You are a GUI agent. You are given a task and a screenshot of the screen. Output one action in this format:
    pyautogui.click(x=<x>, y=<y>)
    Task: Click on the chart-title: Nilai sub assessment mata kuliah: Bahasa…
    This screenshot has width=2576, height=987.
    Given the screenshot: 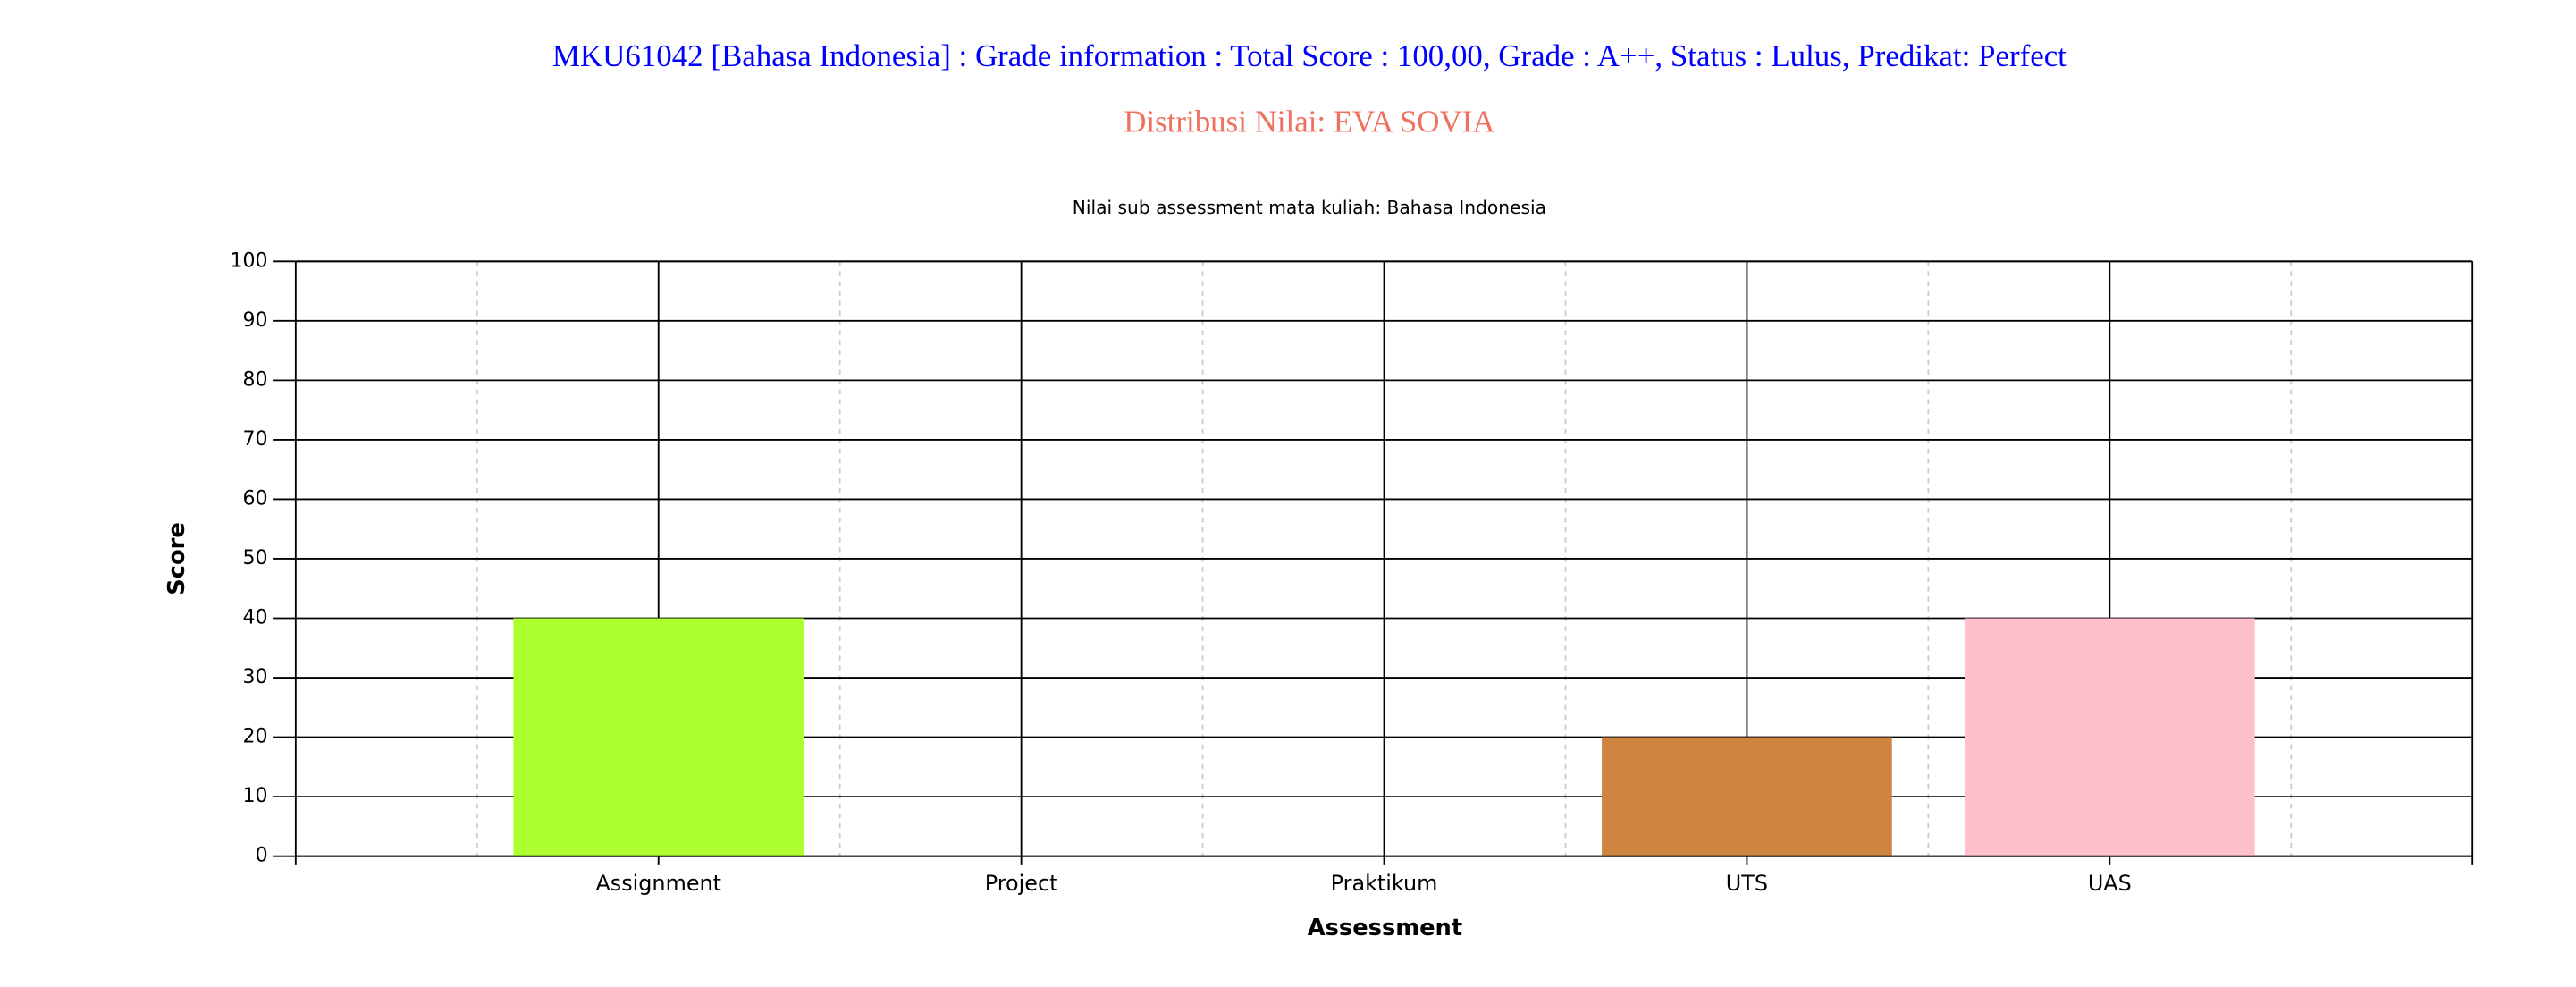 What is the action you would take?
    pyautogui.click(x=1310, y=207)
    